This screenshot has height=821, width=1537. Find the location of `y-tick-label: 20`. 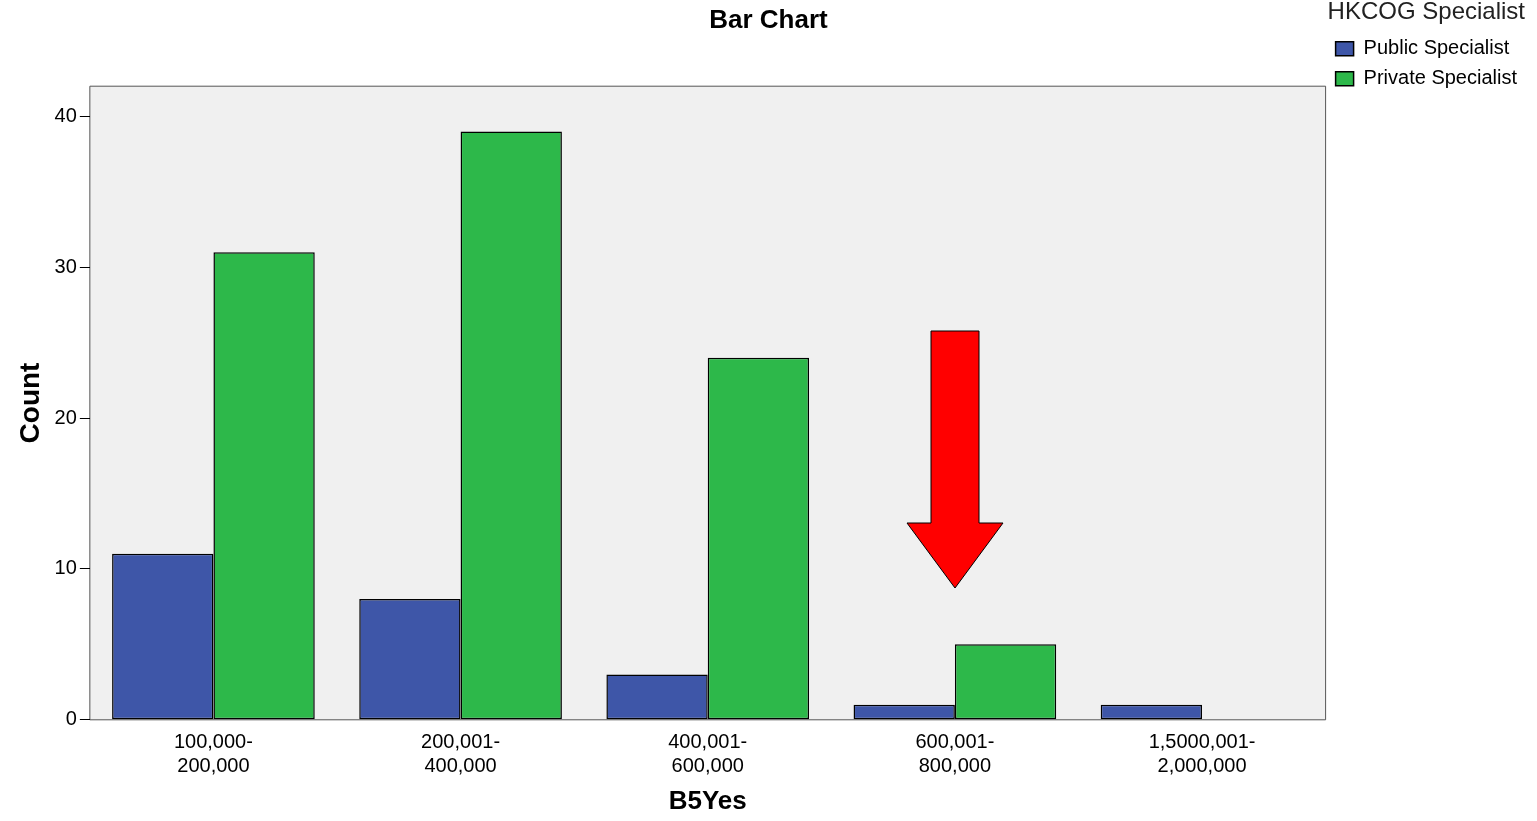

y-tick-label: 20 is located at coordinates (65, 416).